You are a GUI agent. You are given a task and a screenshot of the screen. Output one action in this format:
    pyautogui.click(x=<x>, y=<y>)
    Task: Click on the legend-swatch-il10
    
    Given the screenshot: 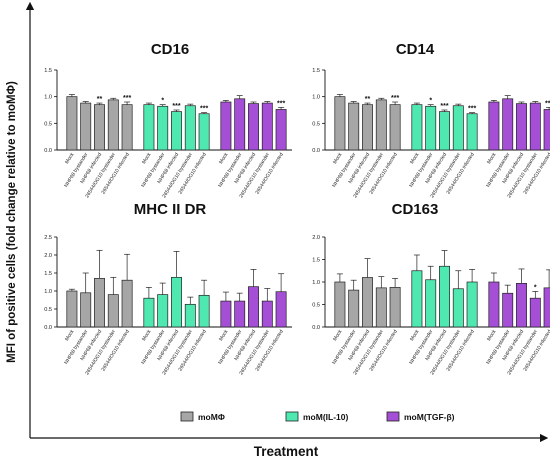 What is the action you would take?
    pyautogui.click(x=292, y=416)
    